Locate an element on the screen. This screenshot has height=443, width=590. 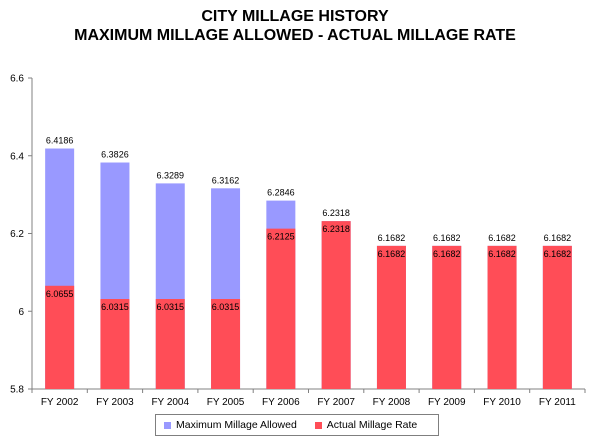
y-tick-label: 5.8 is located at coordinates (17, 390).